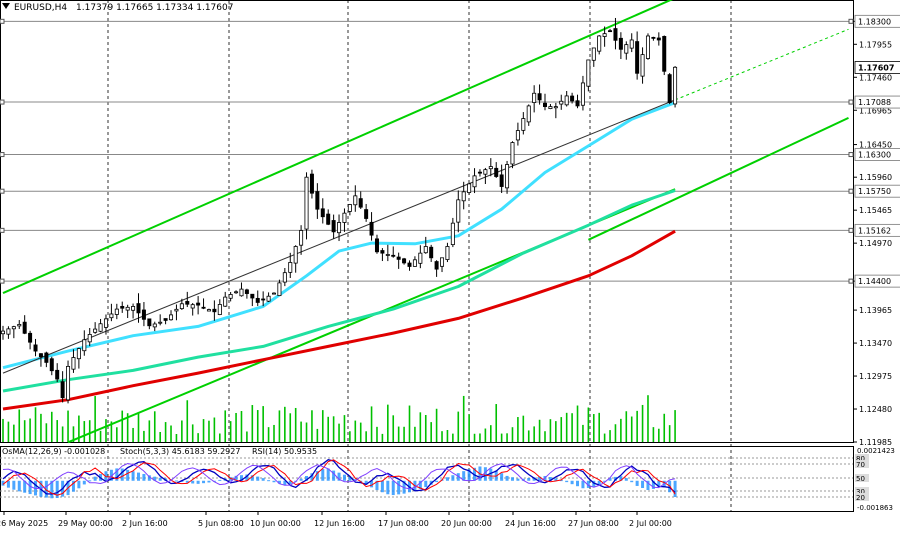 Image resolution: width=900 pixels, height=534 pixels. What do you see at coordinates (874, 102) in the screenshot?
I see `price-level-label: 1.17088` at bounding box center [874, 102].